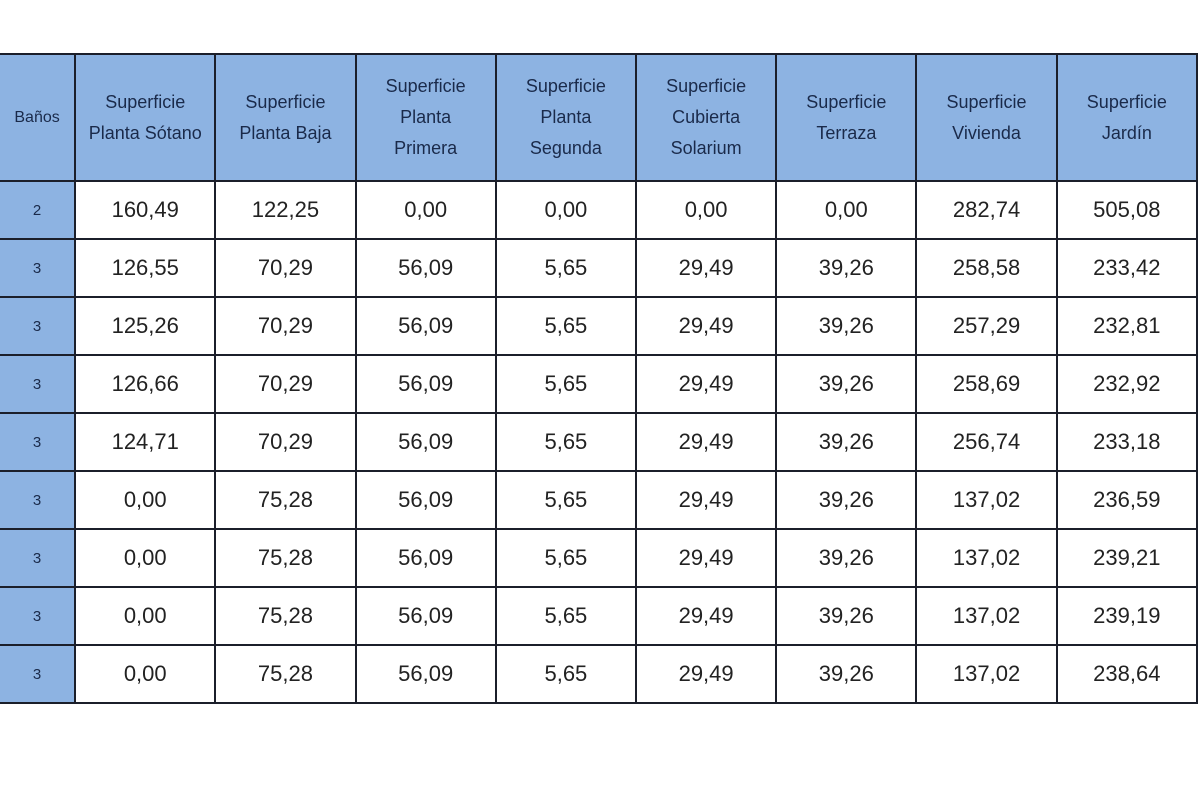 The image size is (1200, 800). What do you see at coordinates (145, 117) in the screenshot?
I see `column-header: Superficie Planta Sótano` at bounding box center [145, 117].